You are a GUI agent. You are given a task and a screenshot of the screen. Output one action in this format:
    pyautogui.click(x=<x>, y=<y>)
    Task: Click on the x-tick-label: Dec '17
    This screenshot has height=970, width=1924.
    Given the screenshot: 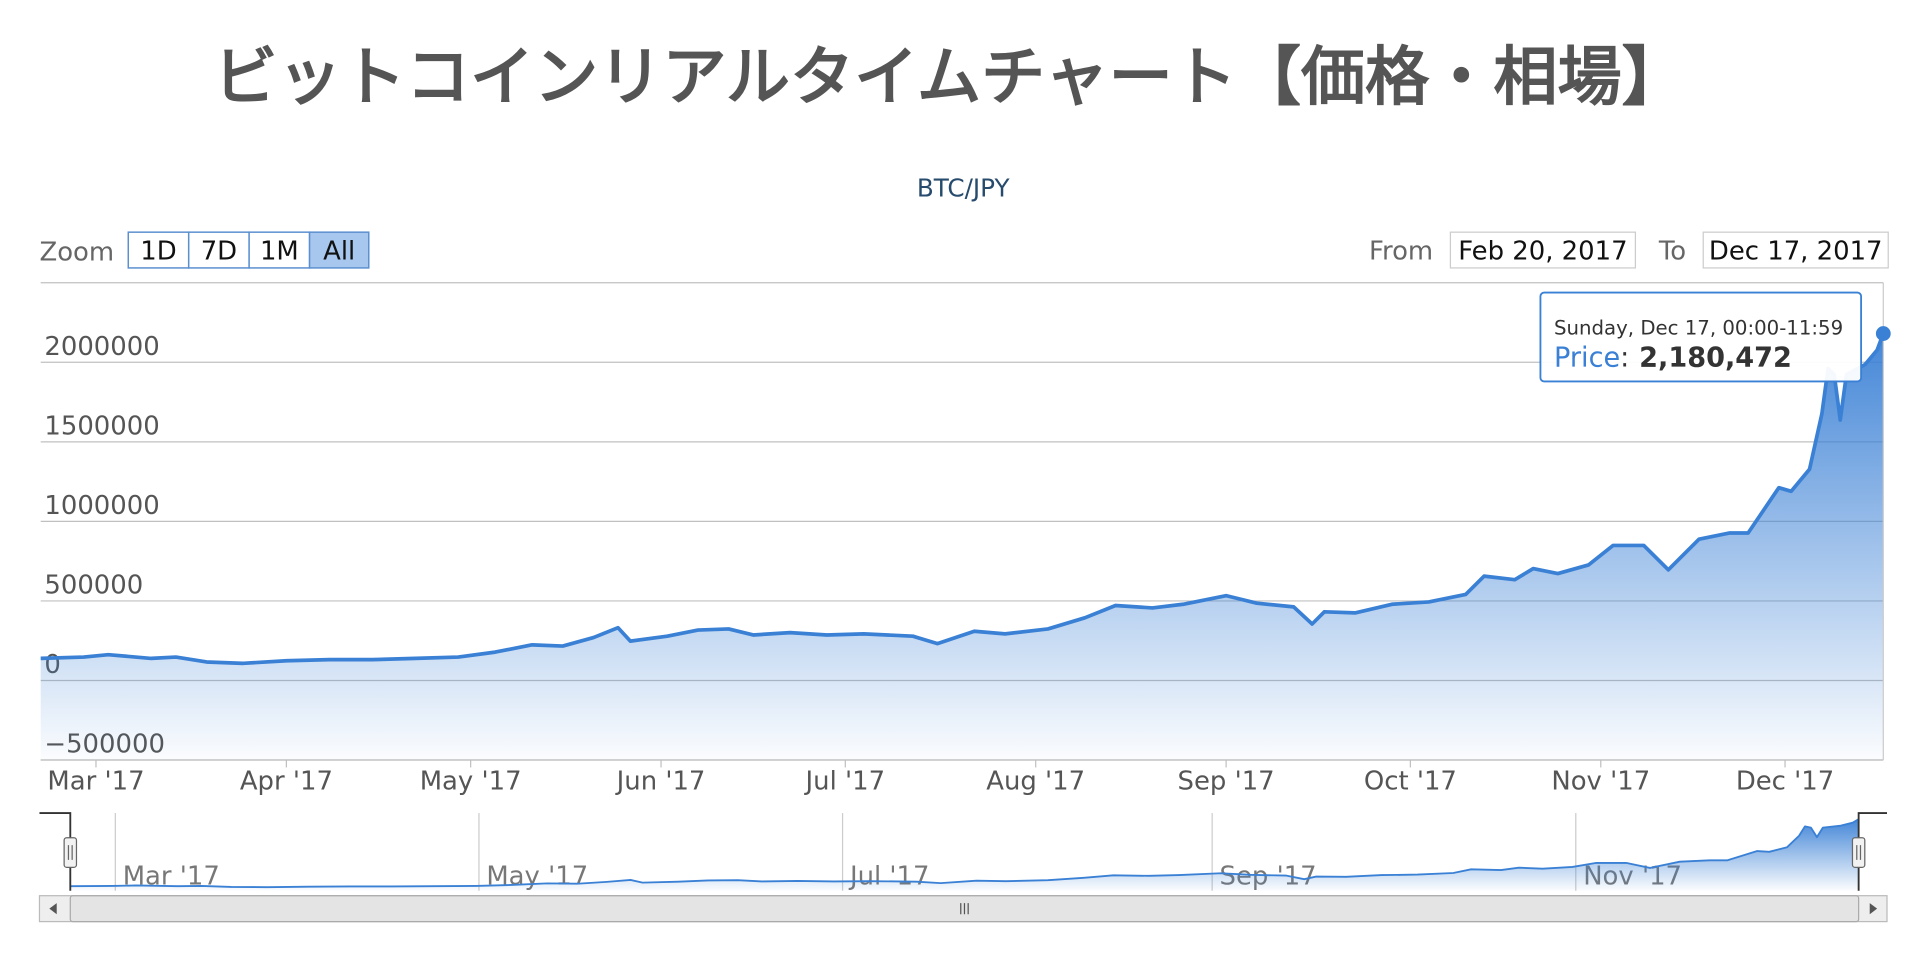 What is the action you would take?
    pyautogui.click(x=1785, y=782)
    